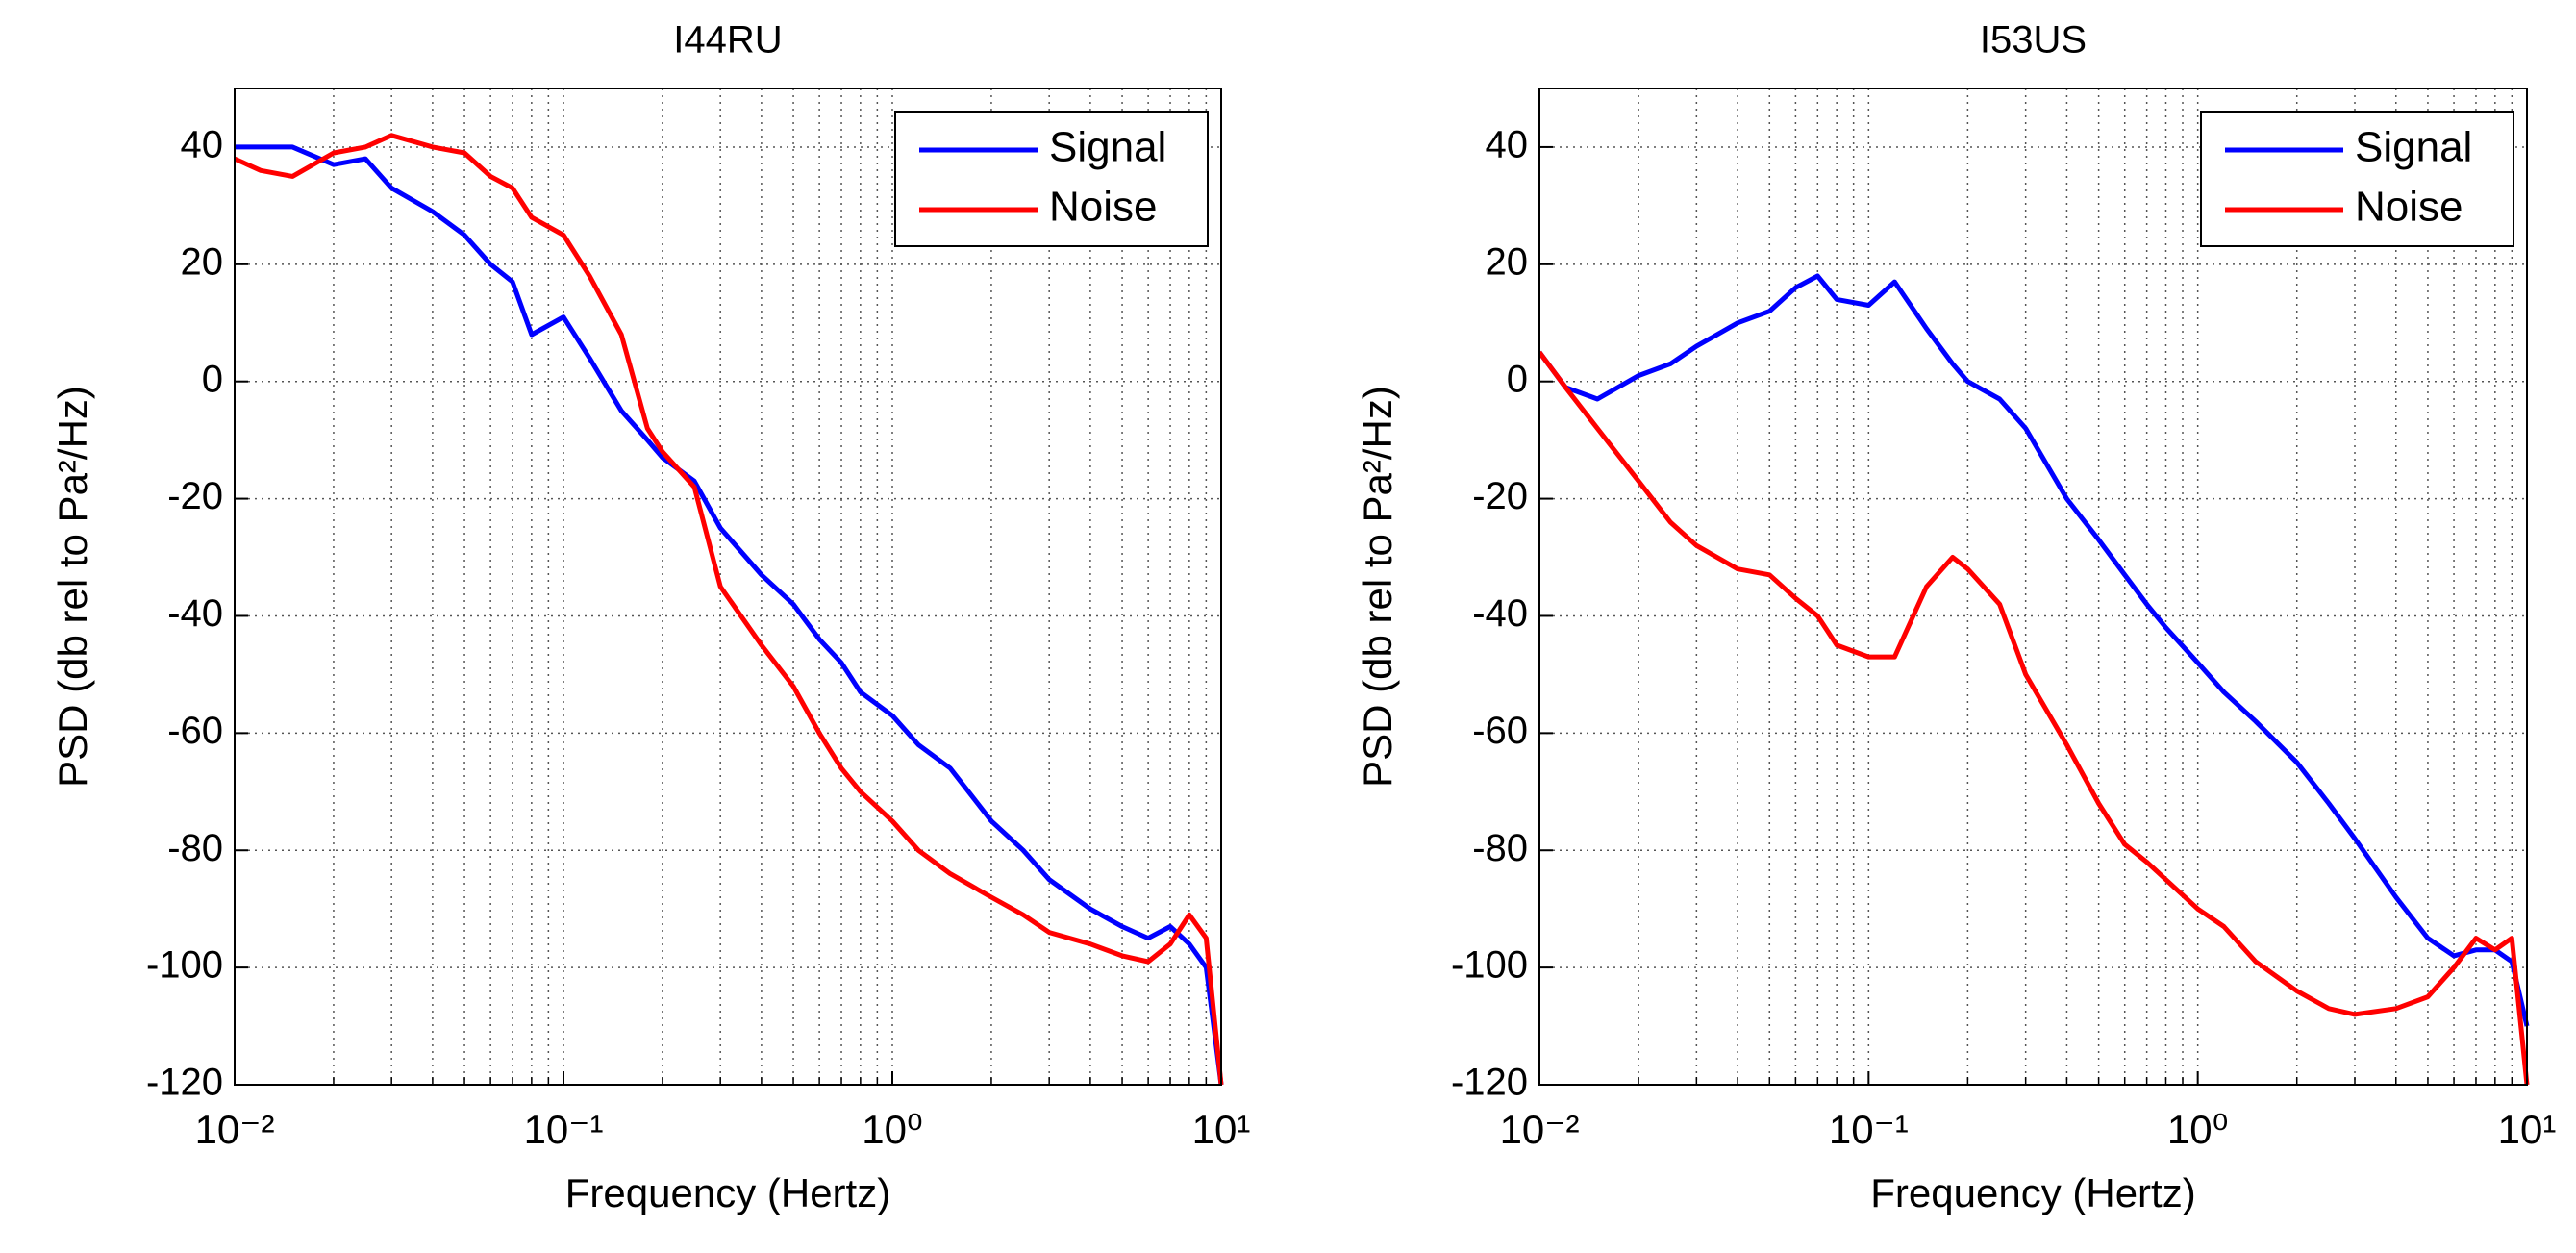 The image size is (2576, 1253). Describe the element at coordinates (2033, 40) in the screenshot. I see `chart-title: I53US` at that location.